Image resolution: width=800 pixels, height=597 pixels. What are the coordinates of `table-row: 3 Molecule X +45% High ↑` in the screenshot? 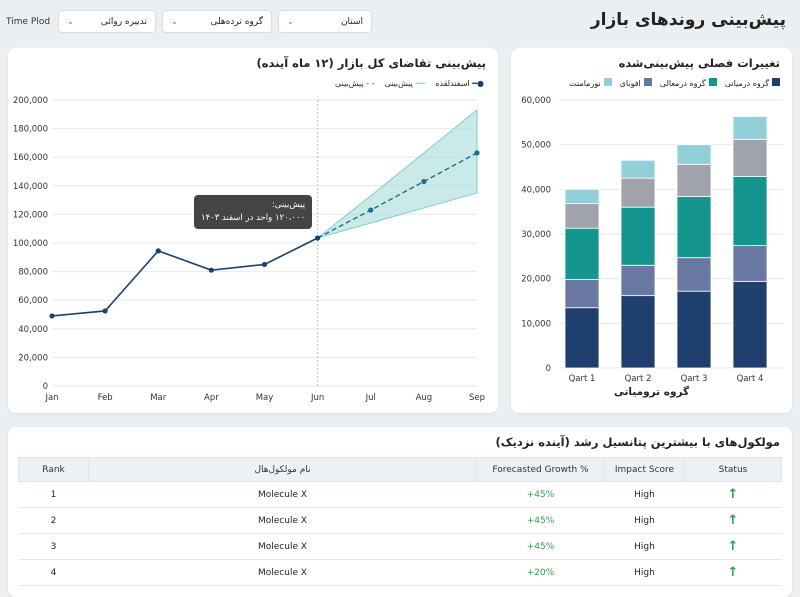 It's located at (400, 546).